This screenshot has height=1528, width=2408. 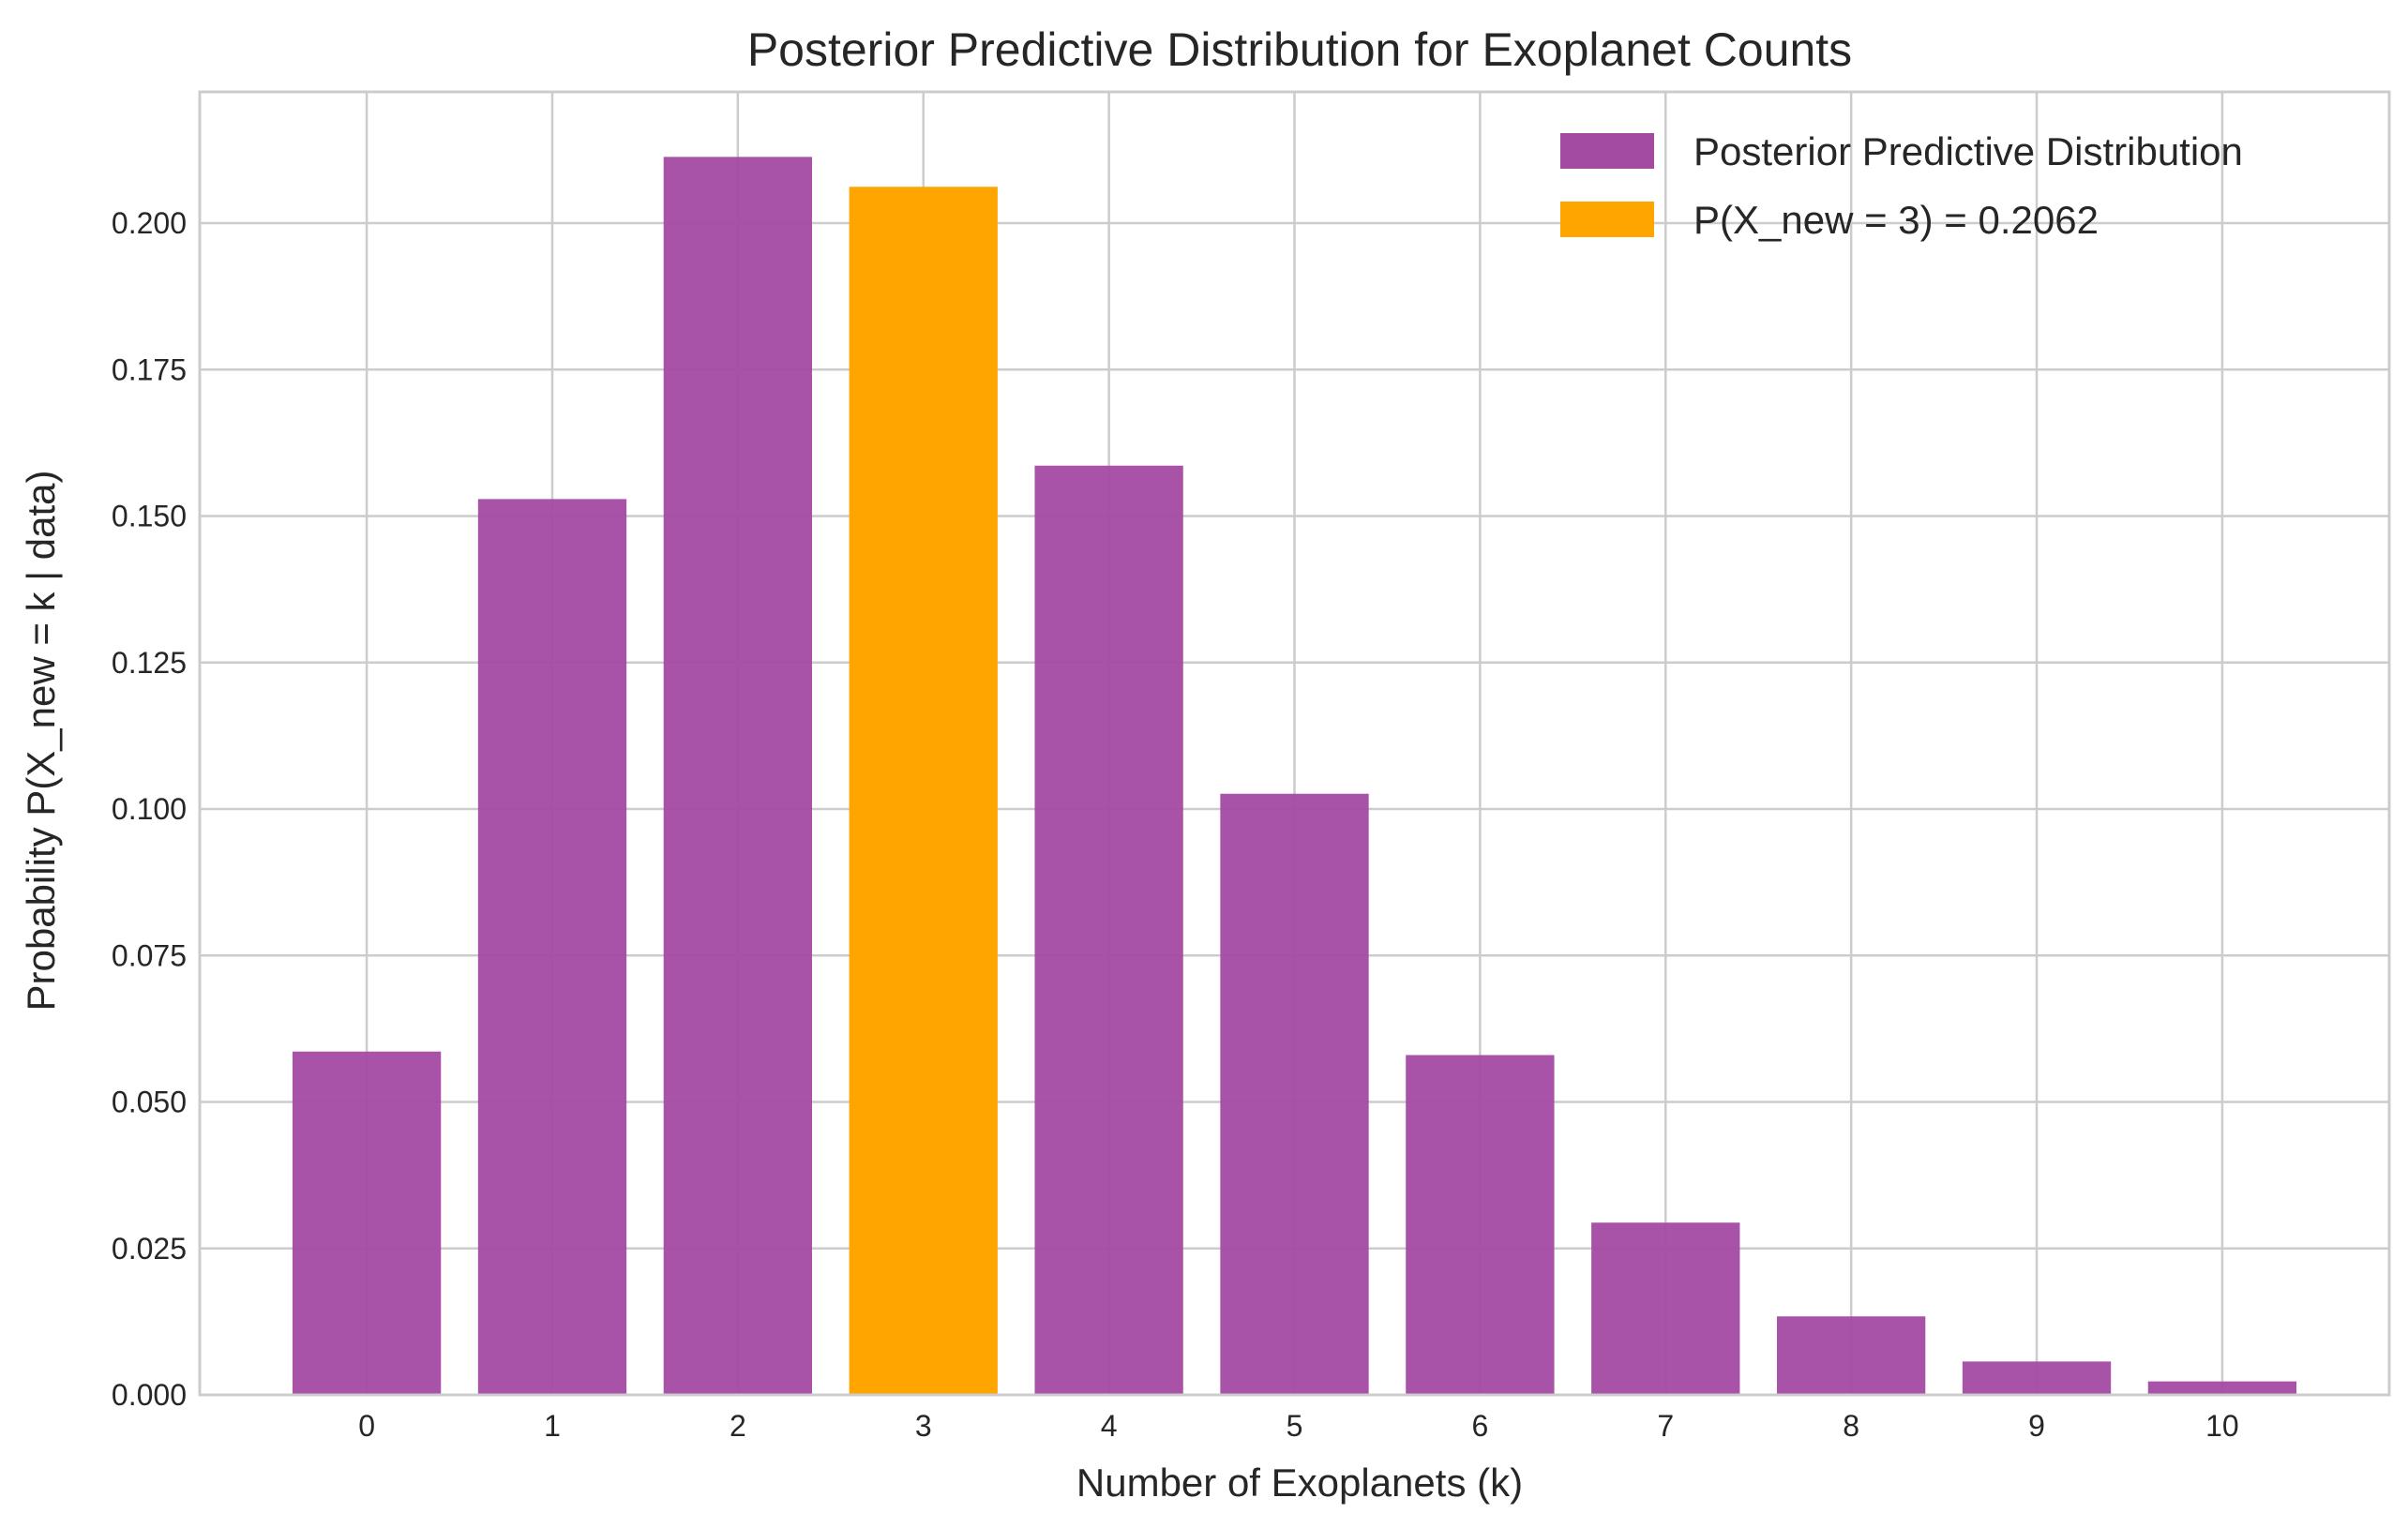 I want to click on y-tick-label: 0.050, so click(x=149, y=1102).